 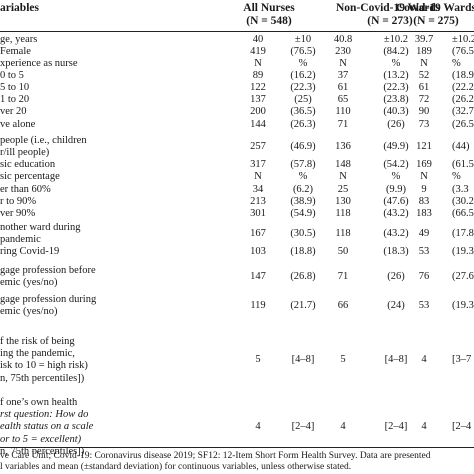 I want to click on cell-c2: (3.3, so click(x=460, y=189).